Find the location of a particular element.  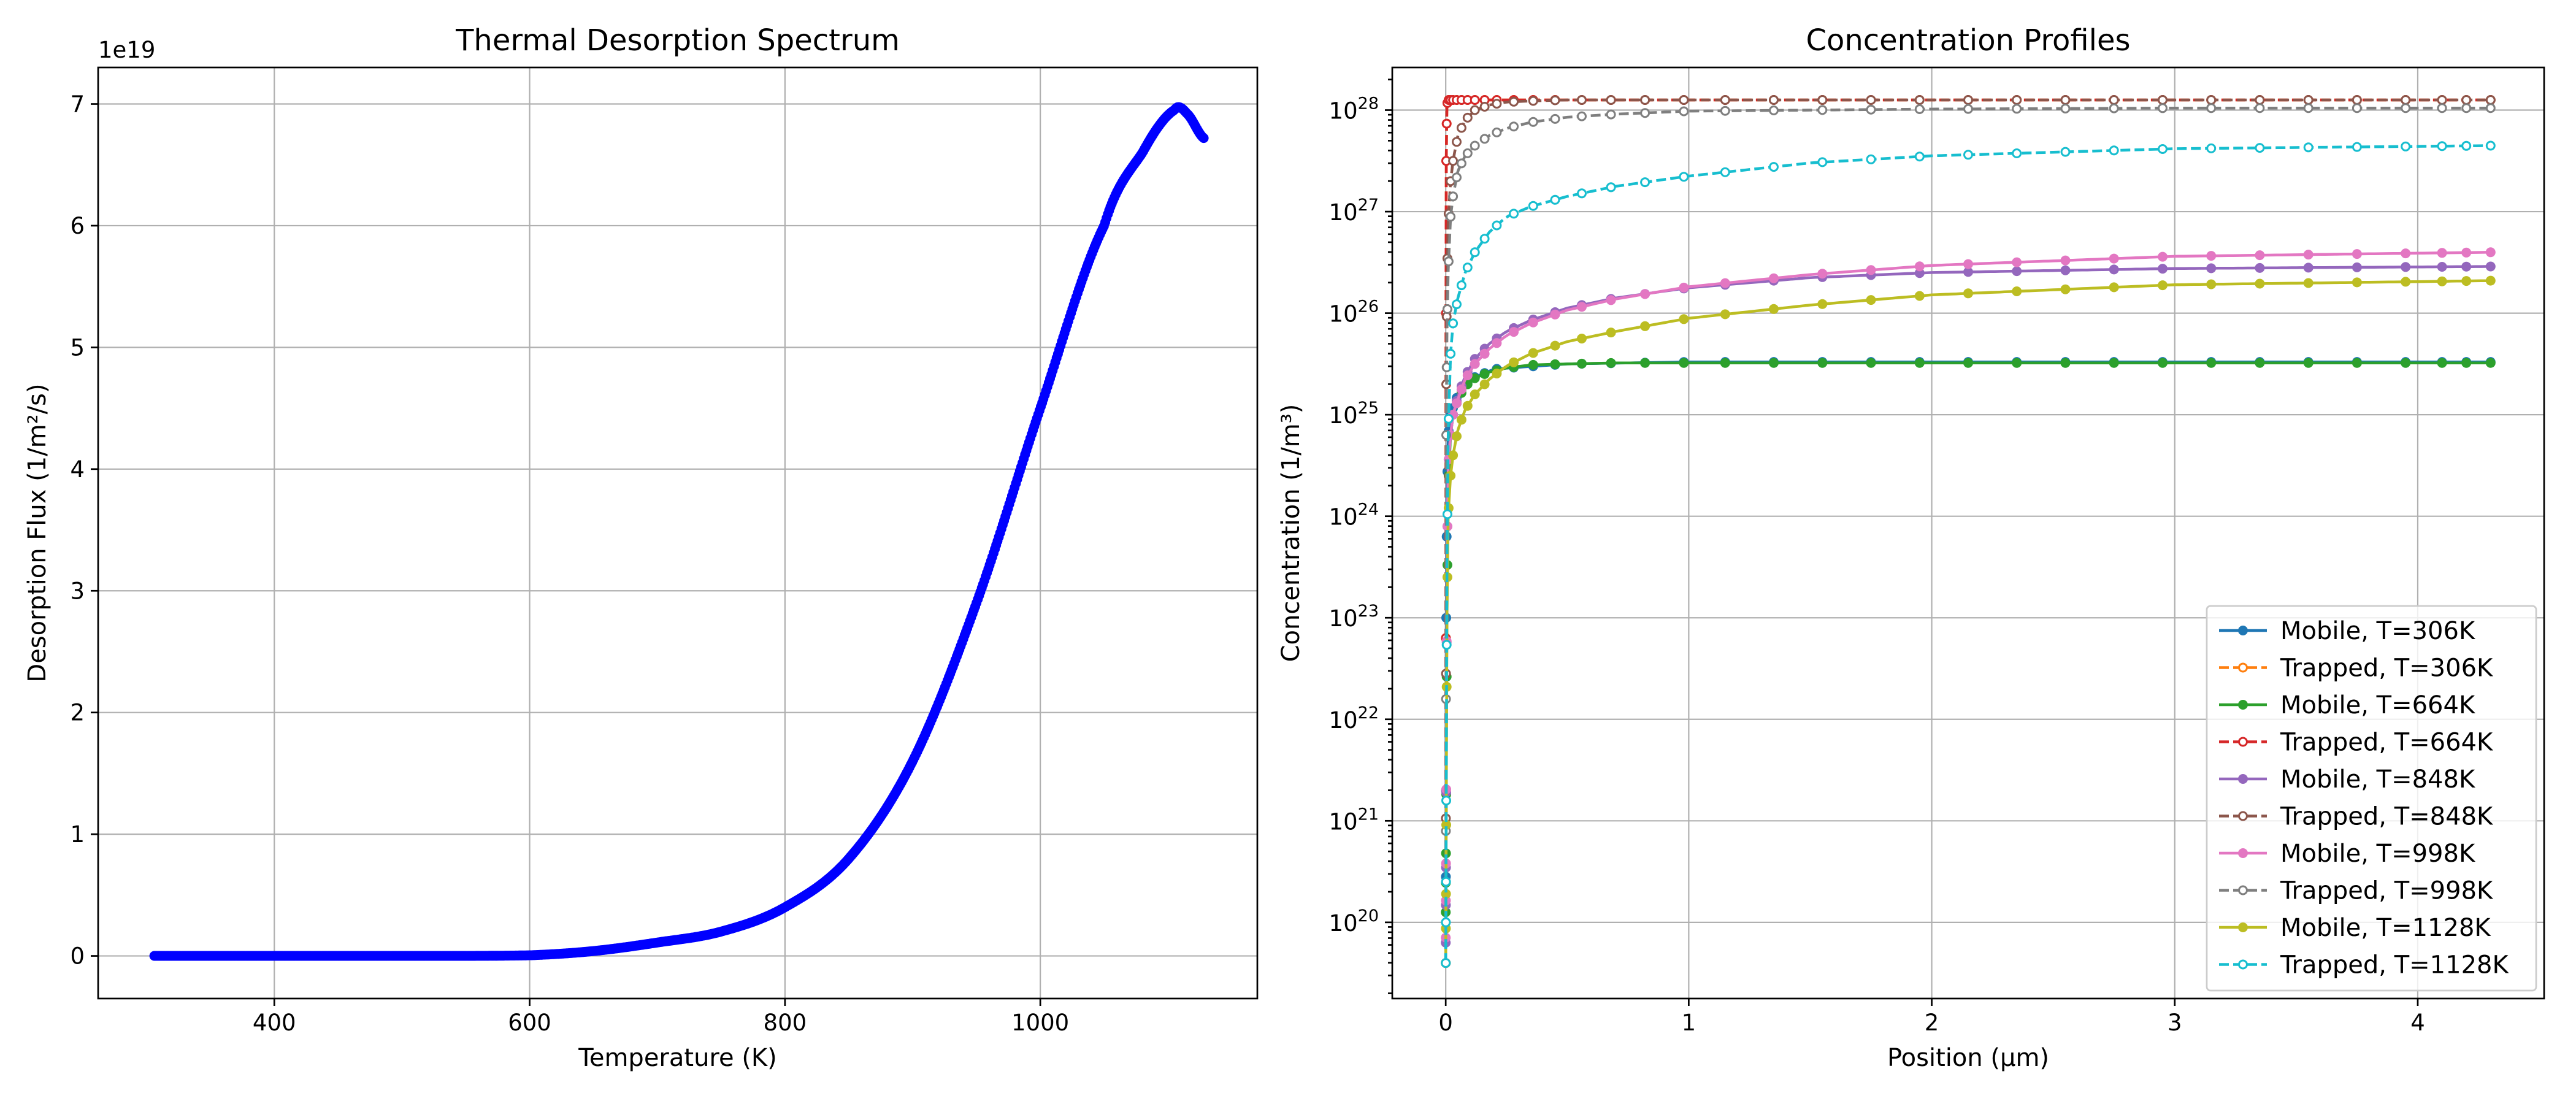

legend-item: Trapped, T=664K is located at coordinates (2356, 743).